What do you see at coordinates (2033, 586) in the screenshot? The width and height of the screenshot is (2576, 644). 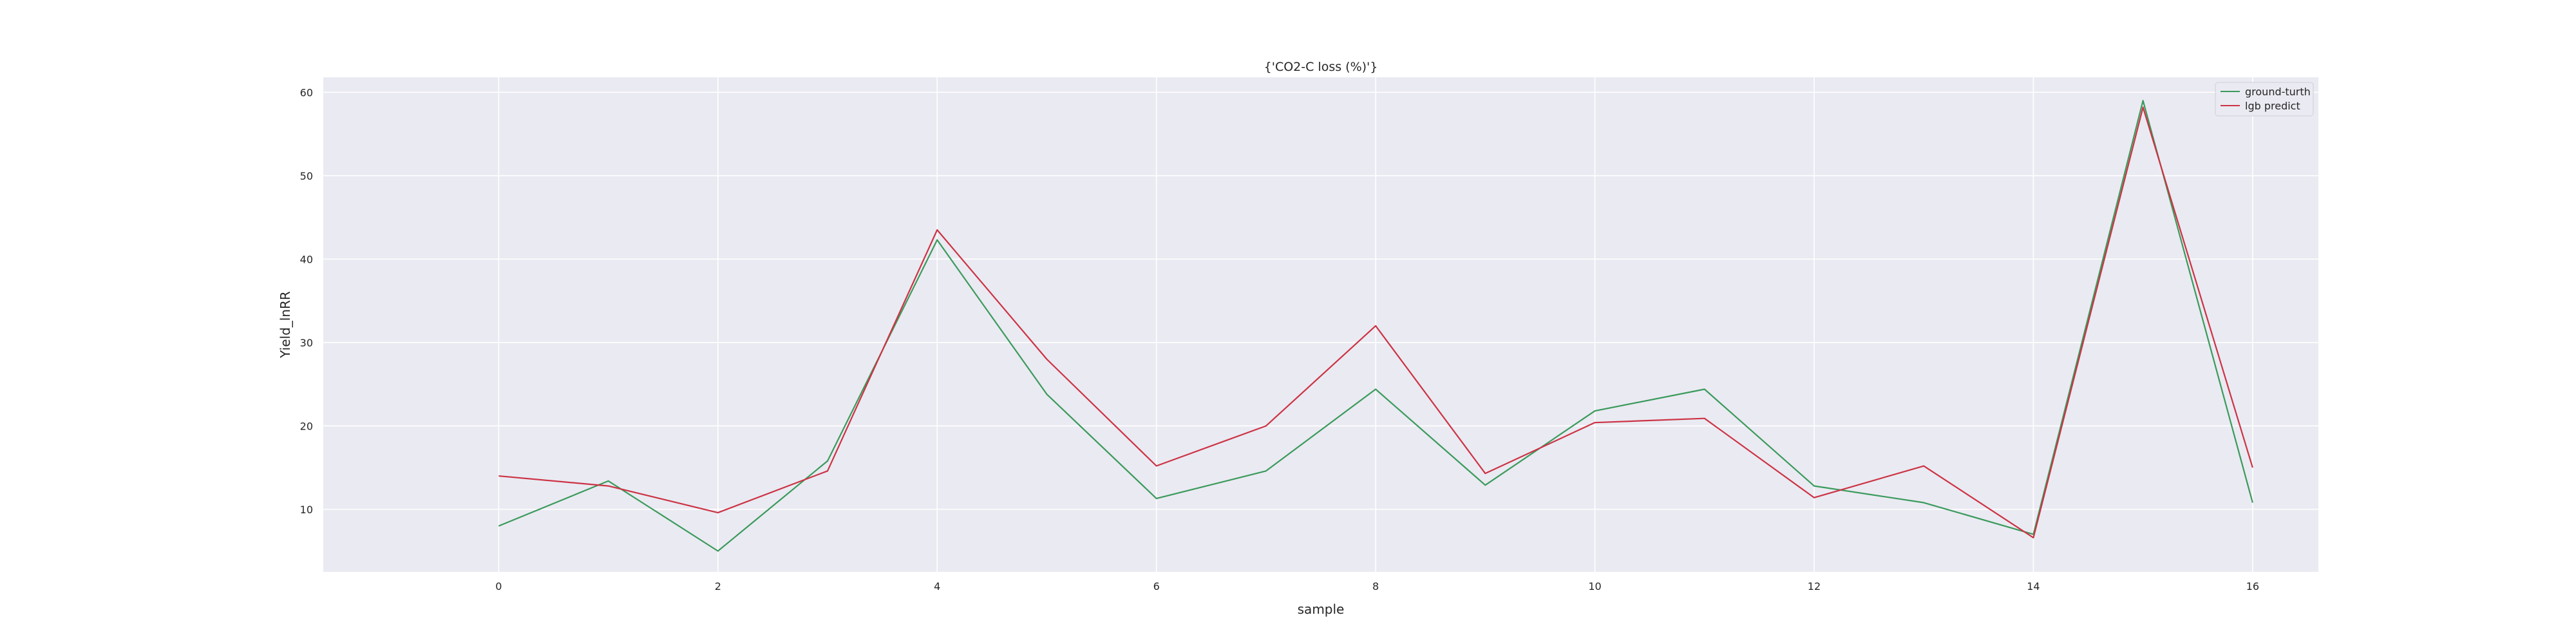 I see `x-tick-label: 14` at bounding box center [2033, 586].